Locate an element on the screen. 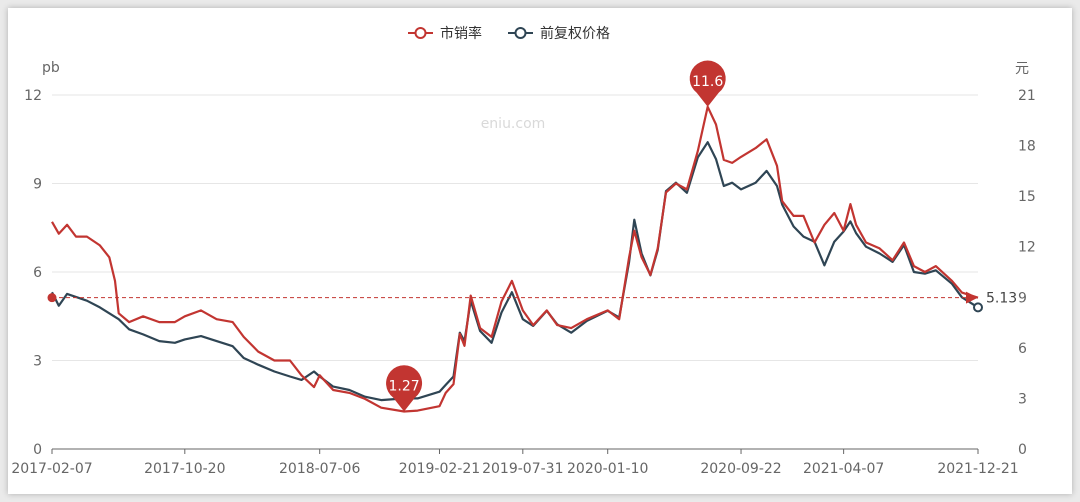 The height and width of the screenshot is (502, 1080). y-right-tick-label: 0 is located at coordinates (1022, 450).